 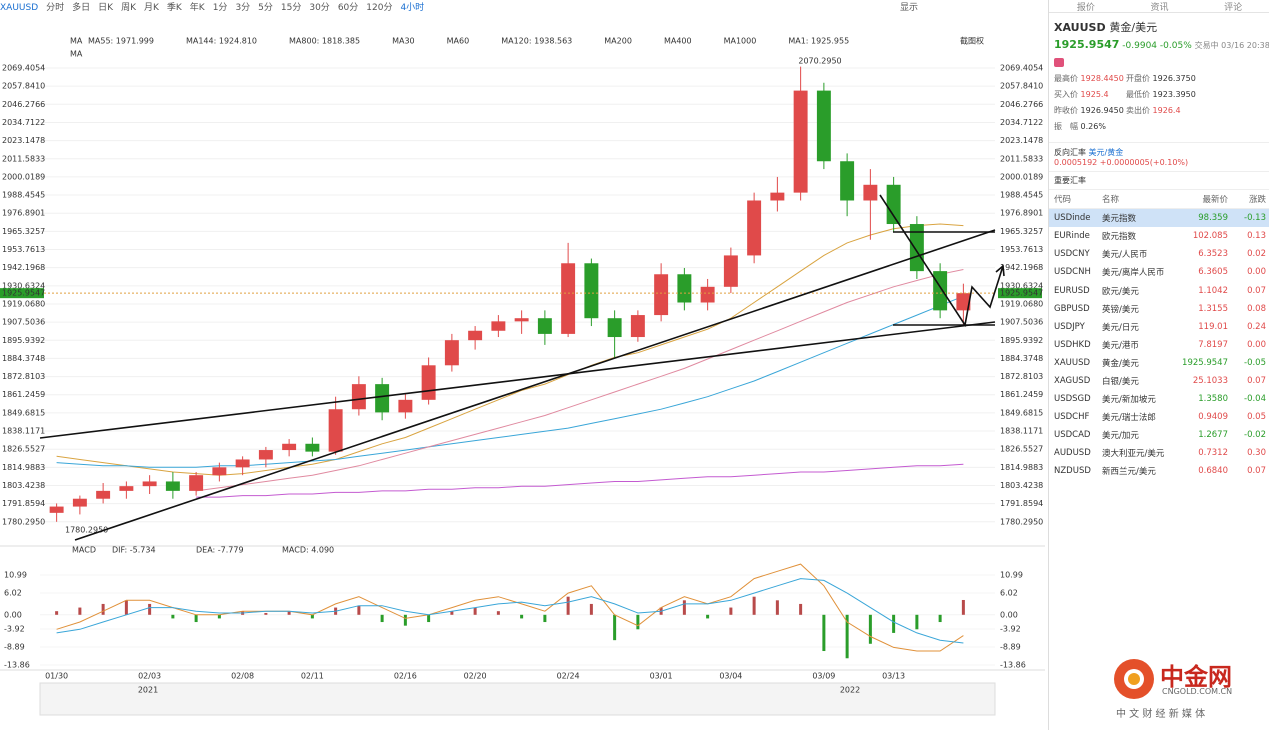 What do you see at coordinates (1159, 200) in the screenshot?
I see `table-header: 代码 名称 最新价 涨跌` at bounding box center [1159, 200].